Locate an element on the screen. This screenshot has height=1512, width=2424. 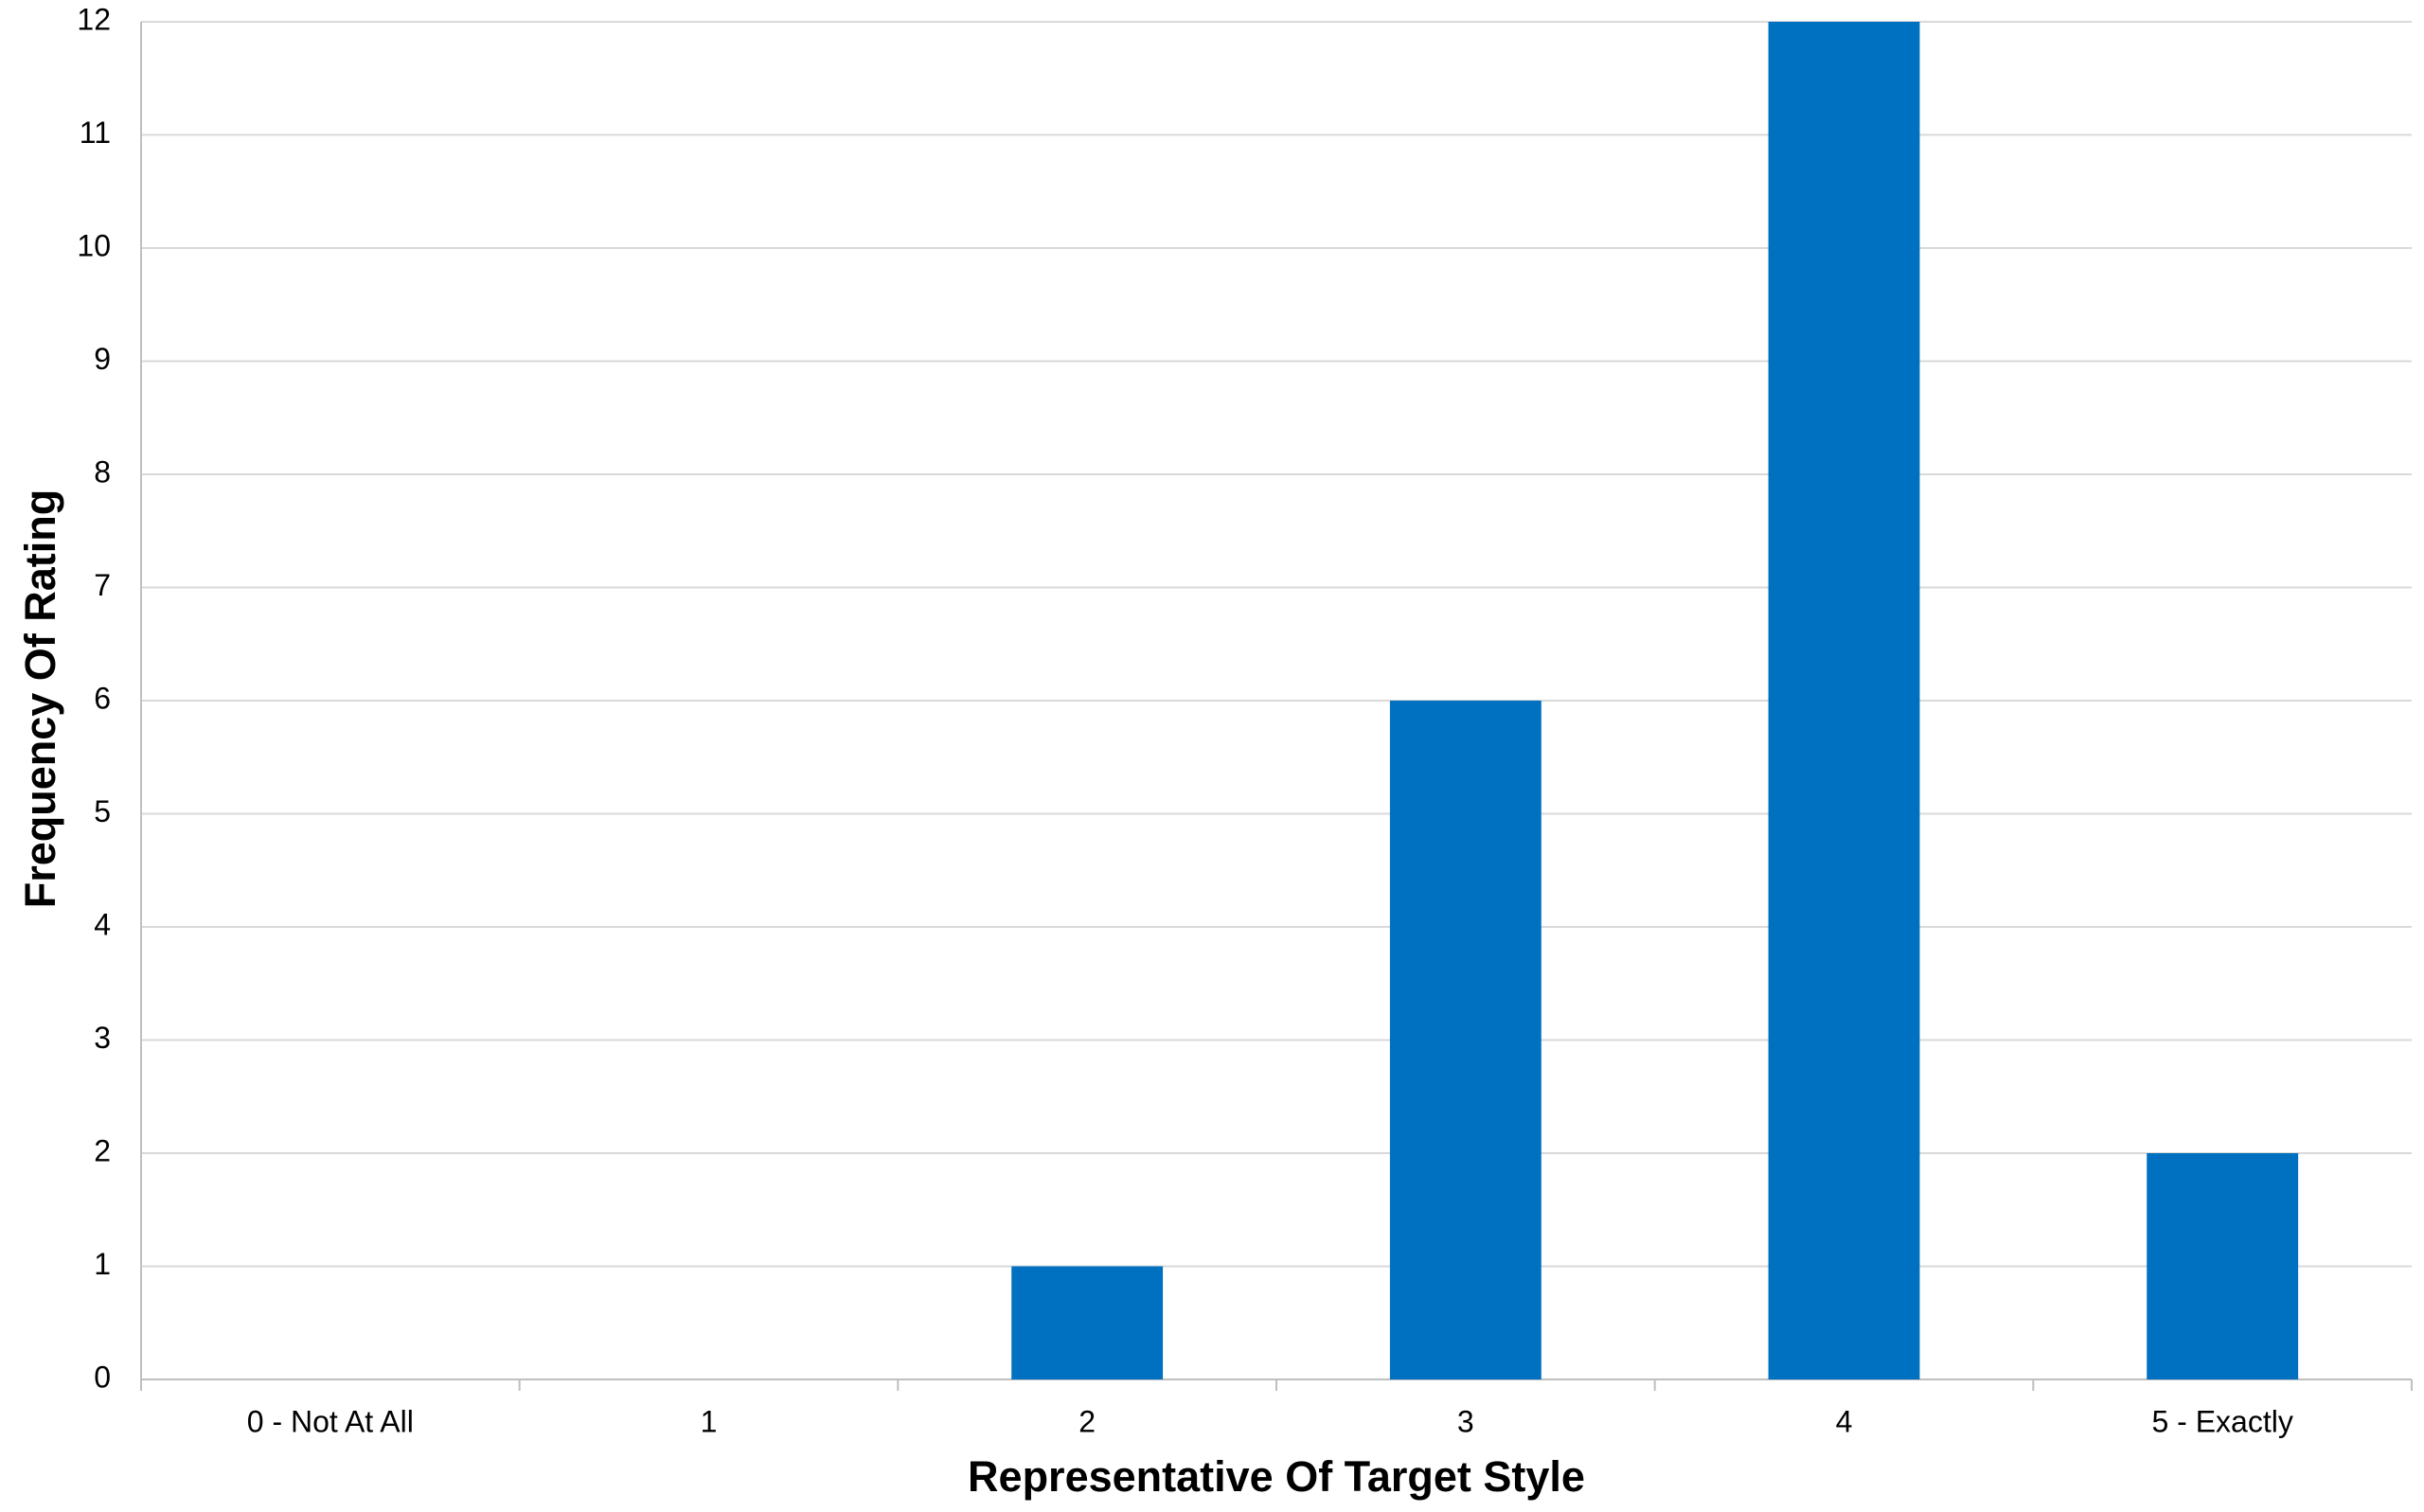
y-tick-label: 4 is located at coordinates (102, 924).